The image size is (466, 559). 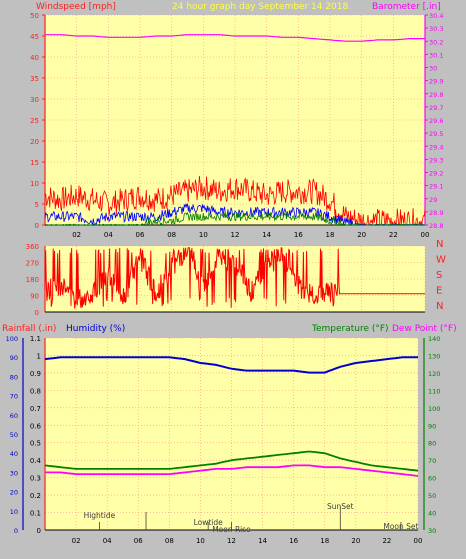 What do you see at coordinates (432, 426) in the screenshot?
I see `y-tick-label-temp: 90` at bounding box center [432, 426].